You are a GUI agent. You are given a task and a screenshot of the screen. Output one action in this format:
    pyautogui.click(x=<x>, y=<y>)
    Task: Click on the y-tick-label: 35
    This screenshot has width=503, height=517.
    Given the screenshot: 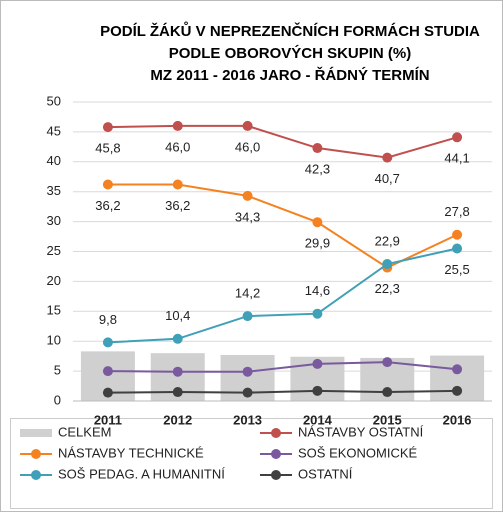 What is the action you would take?
    pyautogui.click(x=54, y=190)
    